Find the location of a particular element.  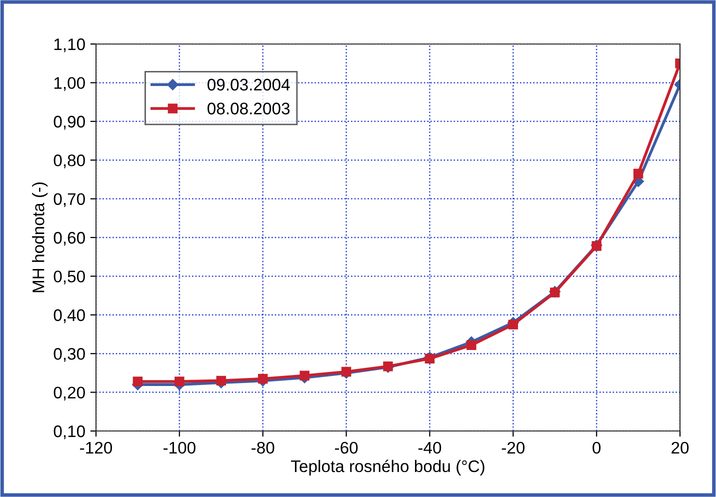

x-tick-label: -20 is located at coordinates (513, 448).